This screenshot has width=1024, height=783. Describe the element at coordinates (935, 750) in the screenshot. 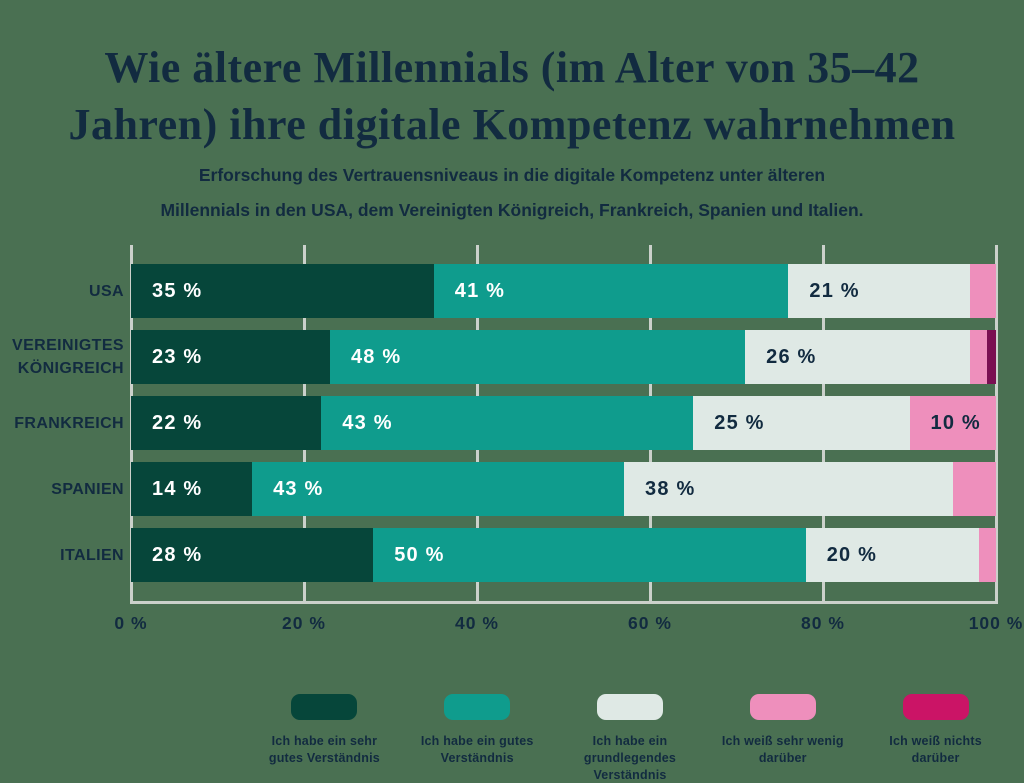

I see `legend-label: Ich weiß nichts darüber` at that location.